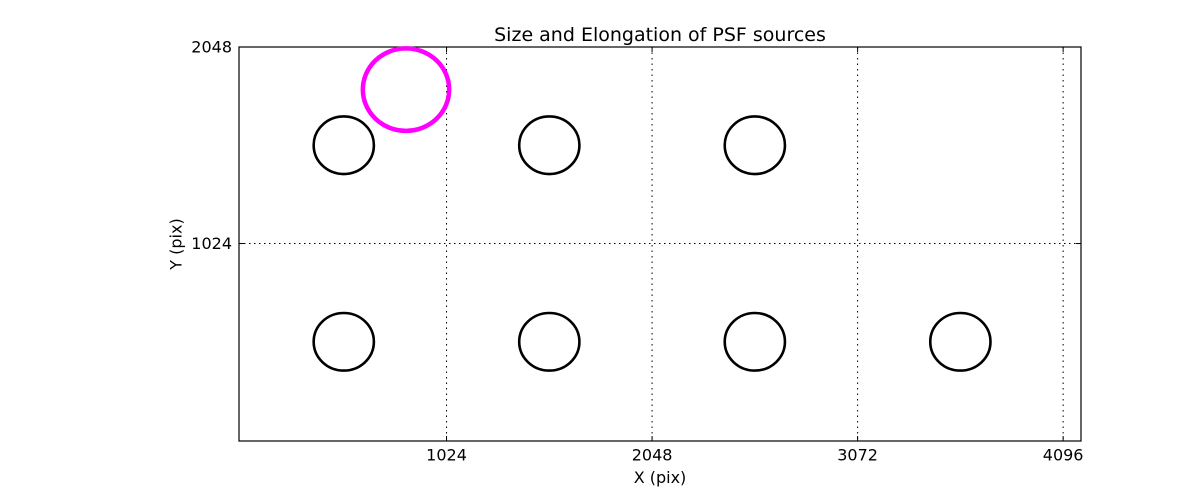  Describe the element at coordinates (406, 90) in the screenshot. I see `psf-source-circle-flagged` at that location.